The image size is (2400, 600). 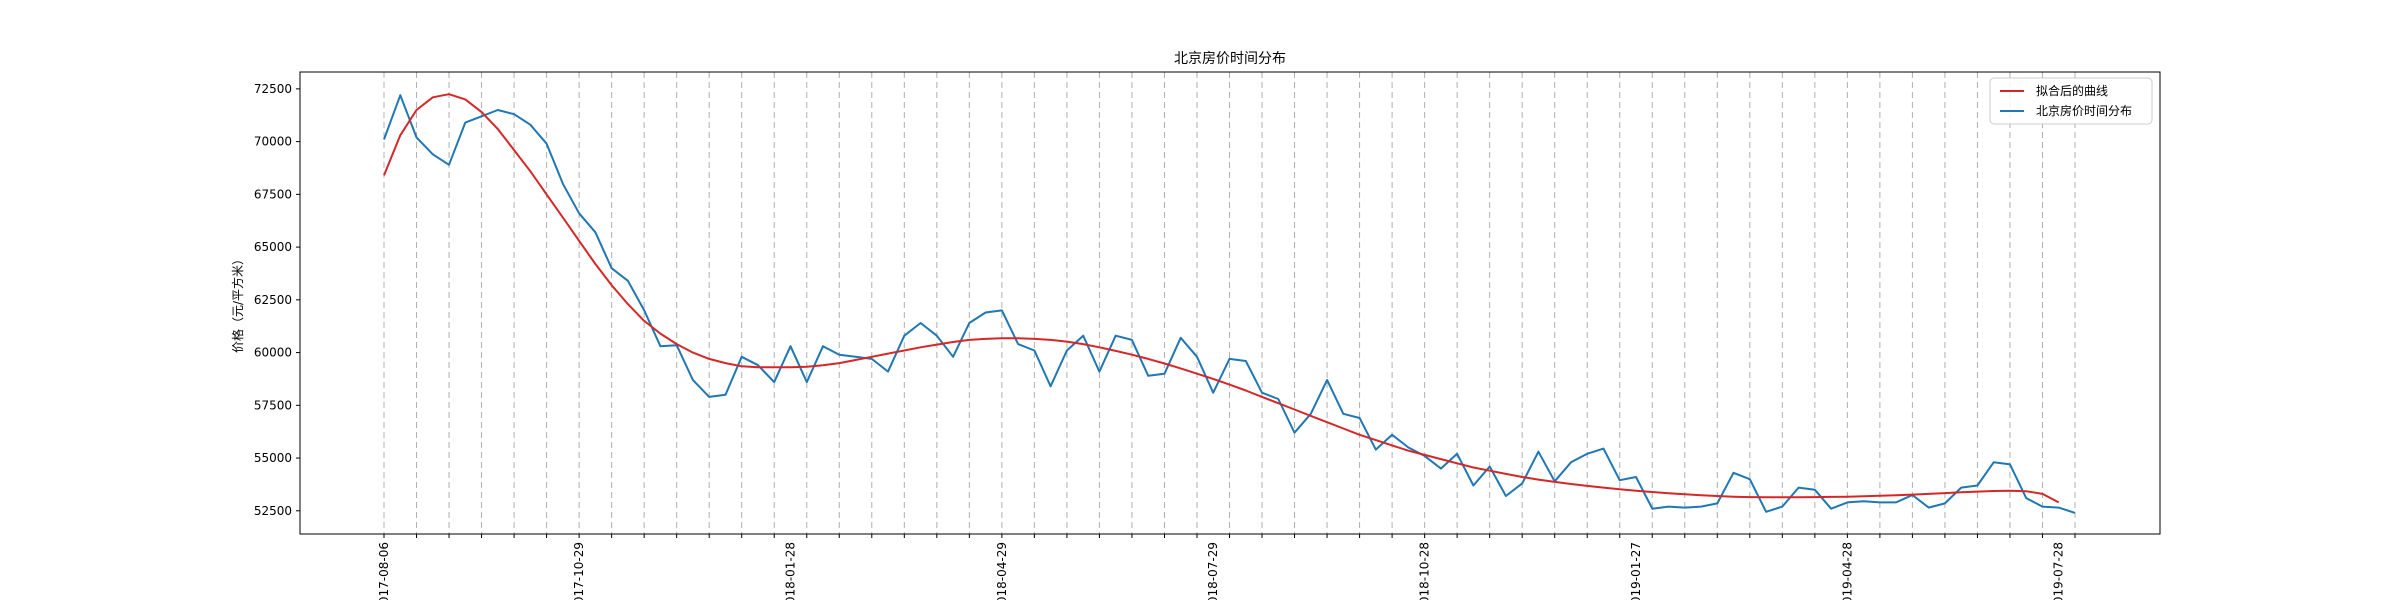 I want to click on y-tick-label: 52500, so click(x=273, y=511).